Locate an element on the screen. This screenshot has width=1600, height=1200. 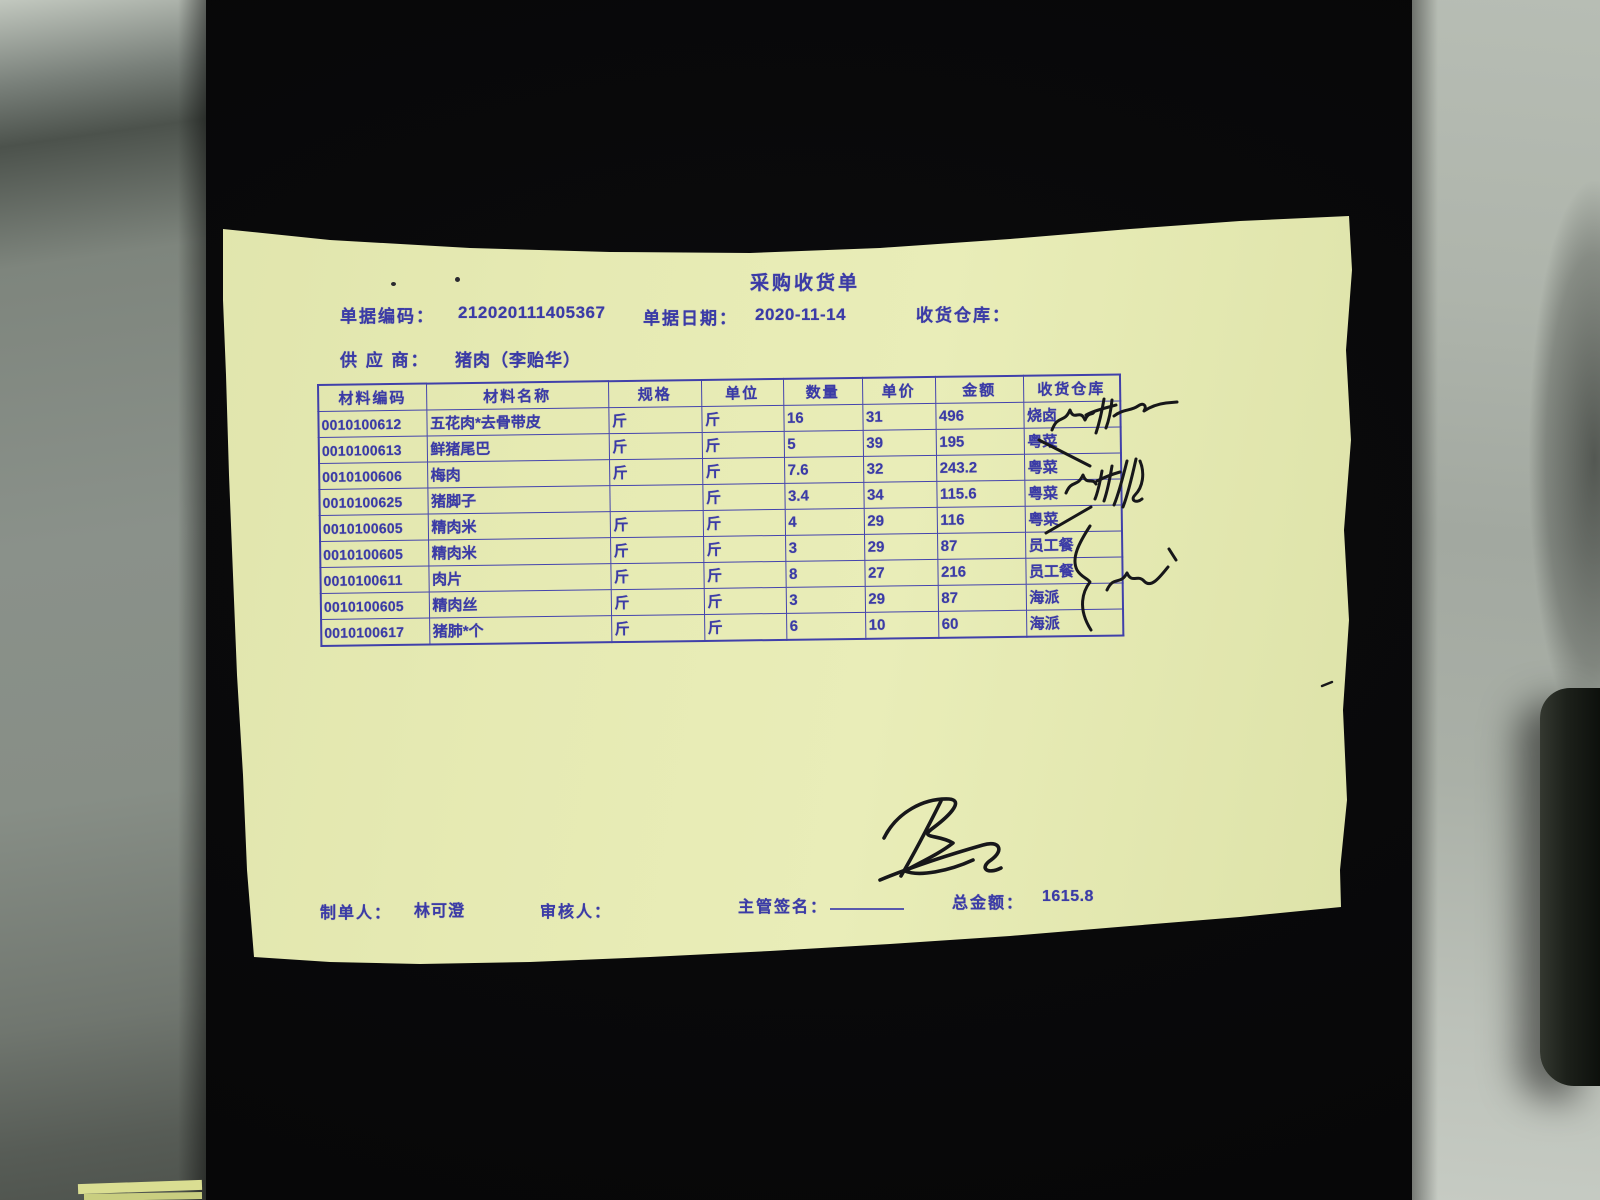
doc-date-value: 2020-11-14 is located at coordinates (801, 314).